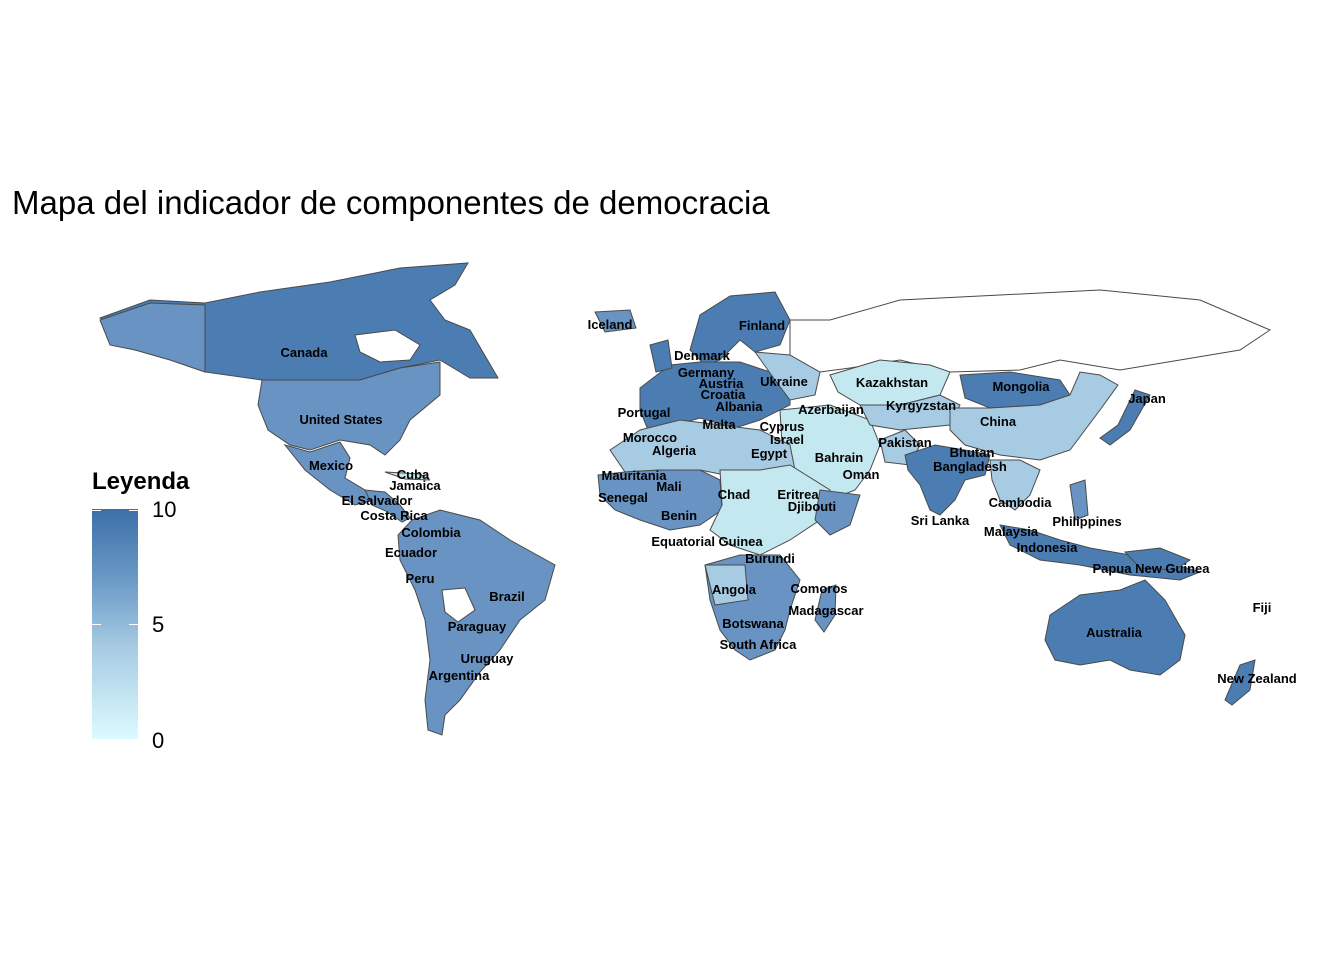  What do you see at coordinates (947, 480) in the screenshot?
I see `india-shape` at bounding box center [947, 480].